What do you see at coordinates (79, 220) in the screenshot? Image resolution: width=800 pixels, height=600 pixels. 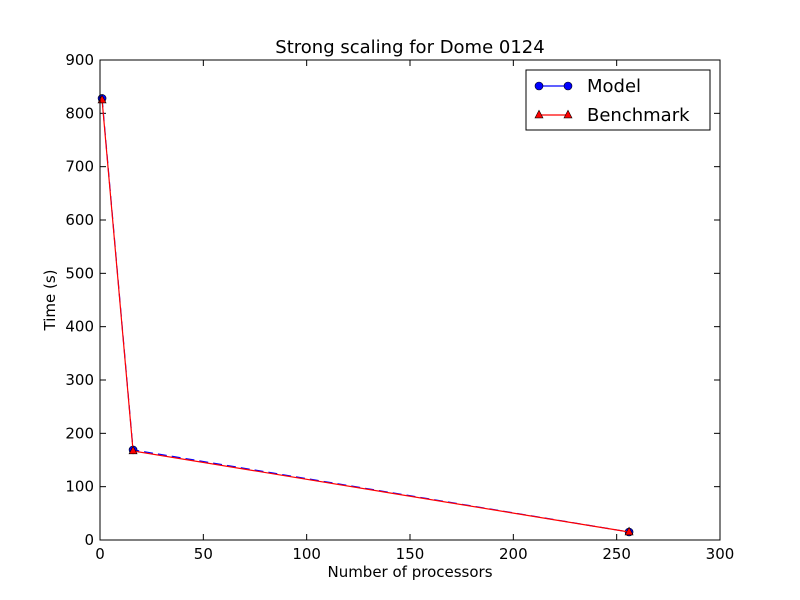 I see `y-tick-label: 600` at bounding box center [79, 220].